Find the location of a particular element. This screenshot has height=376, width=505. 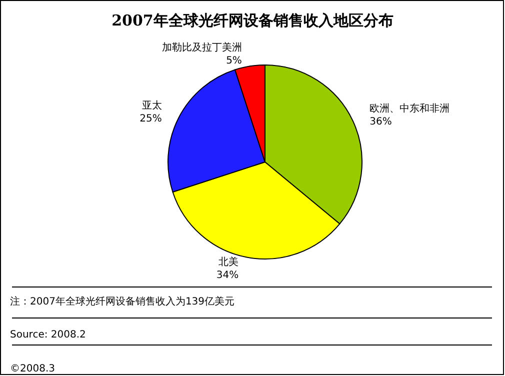

data-label: 5% is located at coordinates (234, 60).